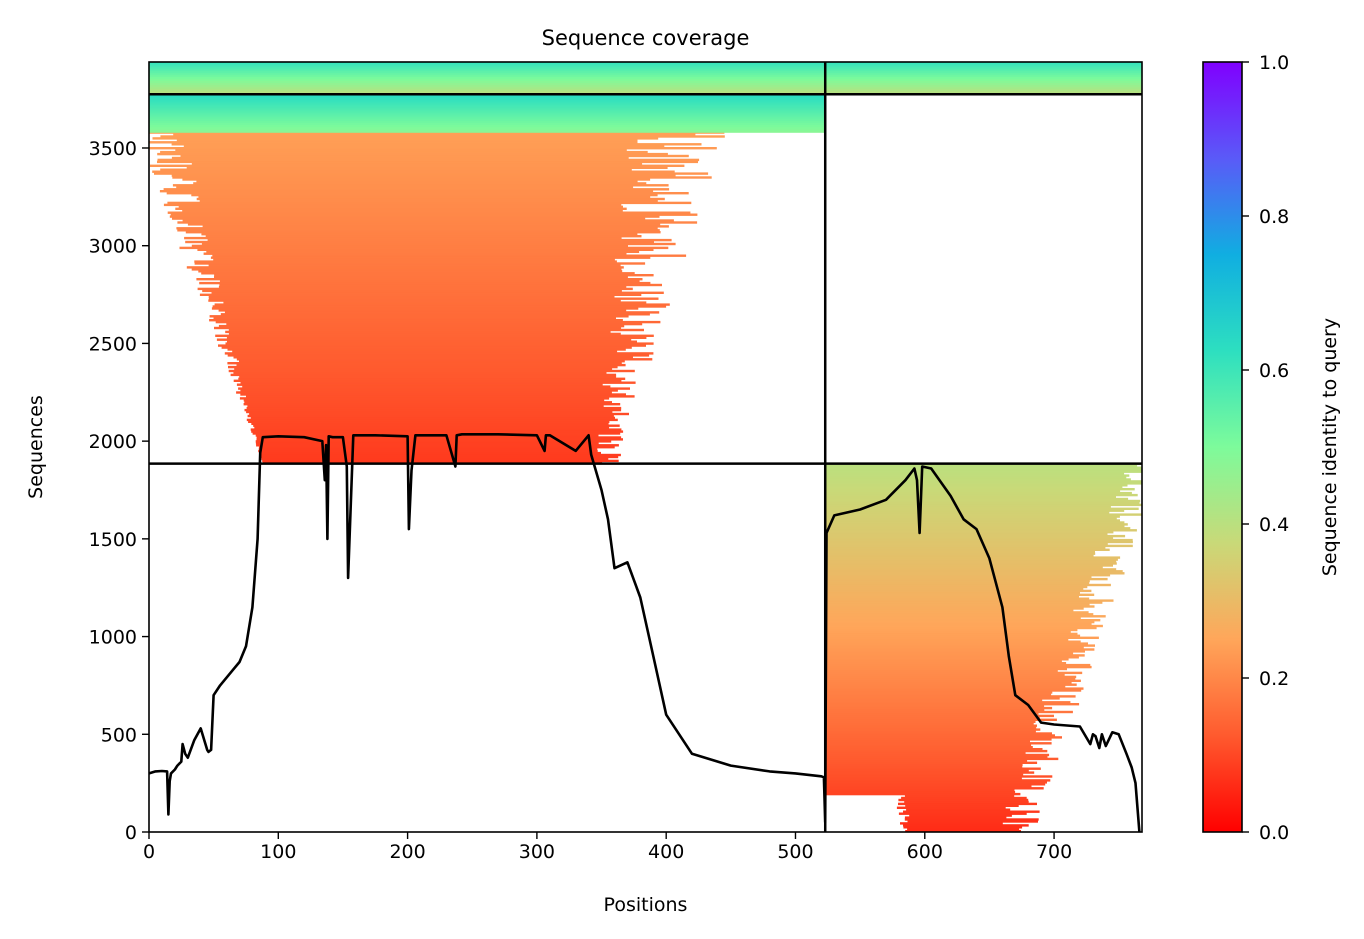 The width and height of the screenshot is (1364, 939). Describe the element at coordinates (795, 852) in the screenshot. I see `x-tick-label: 500` at that location.